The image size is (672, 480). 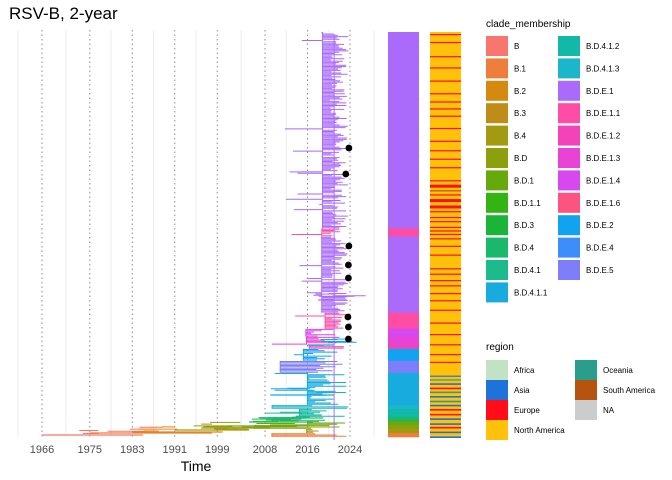 I want to click on region-strip, so click(x=445, y=235).